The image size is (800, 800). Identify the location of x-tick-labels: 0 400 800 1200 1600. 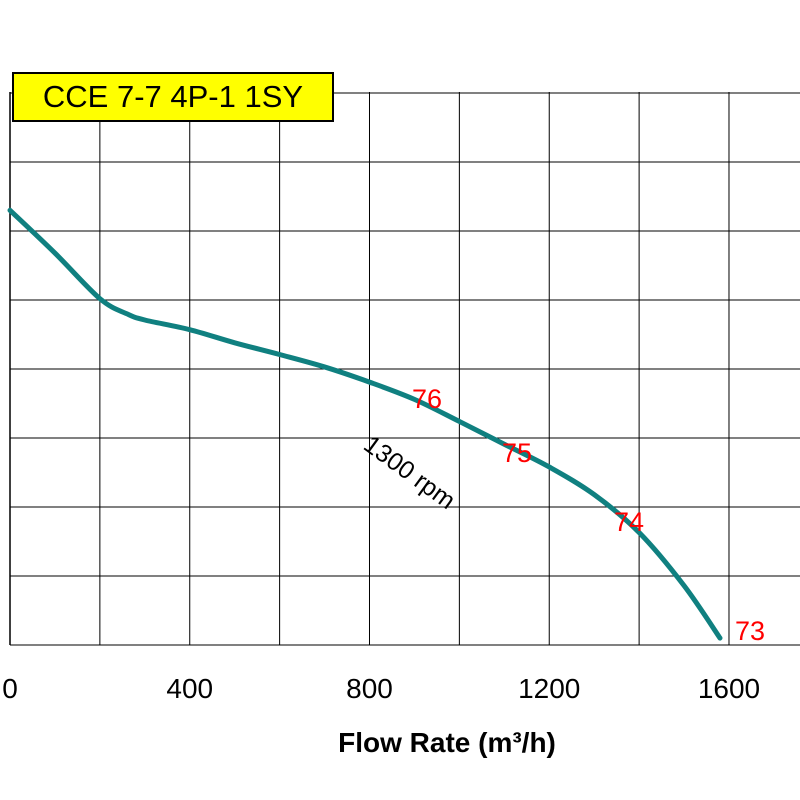
(381, 688).